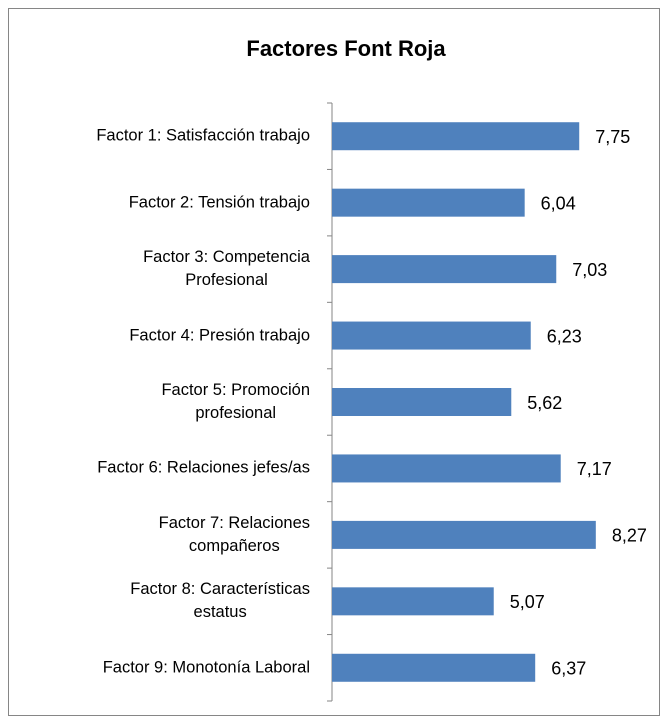 The height and width of the screenshot is (725, 670). What do you see at coordinates (203, 467) in the screenshot?
I see `category-label: Factor 6: Relaciones jefes/as` at bounding box center [203, 467].